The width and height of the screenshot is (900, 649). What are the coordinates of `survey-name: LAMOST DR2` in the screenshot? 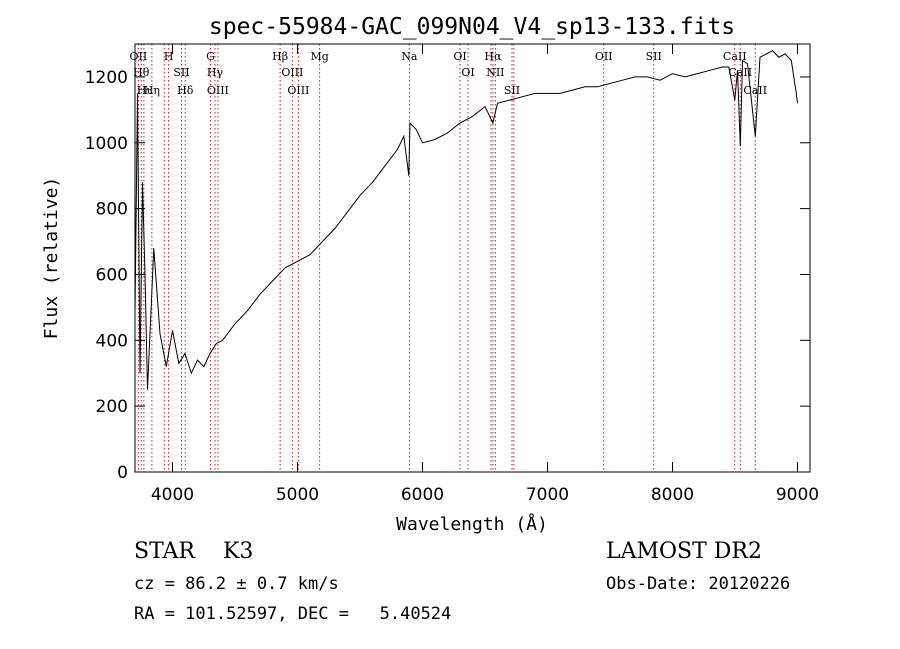 It's located at (684, 551).